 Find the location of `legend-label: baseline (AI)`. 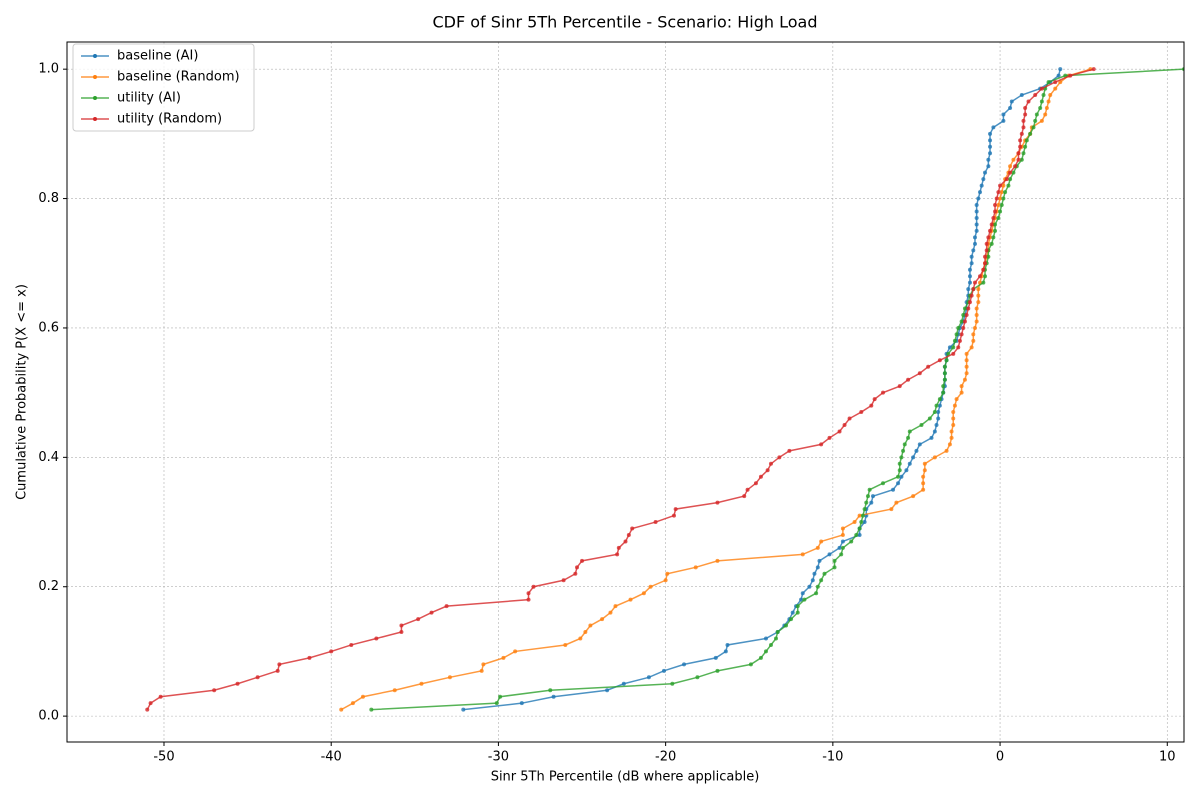

legend-label: baseline (AI) is located at coordinates (157, 56).